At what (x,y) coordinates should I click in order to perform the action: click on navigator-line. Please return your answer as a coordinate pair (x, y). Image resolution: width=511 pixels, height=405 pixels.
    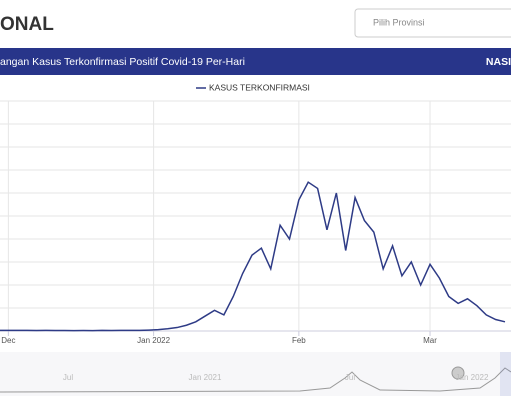
    Looking at the image, I should click on (255, 380).